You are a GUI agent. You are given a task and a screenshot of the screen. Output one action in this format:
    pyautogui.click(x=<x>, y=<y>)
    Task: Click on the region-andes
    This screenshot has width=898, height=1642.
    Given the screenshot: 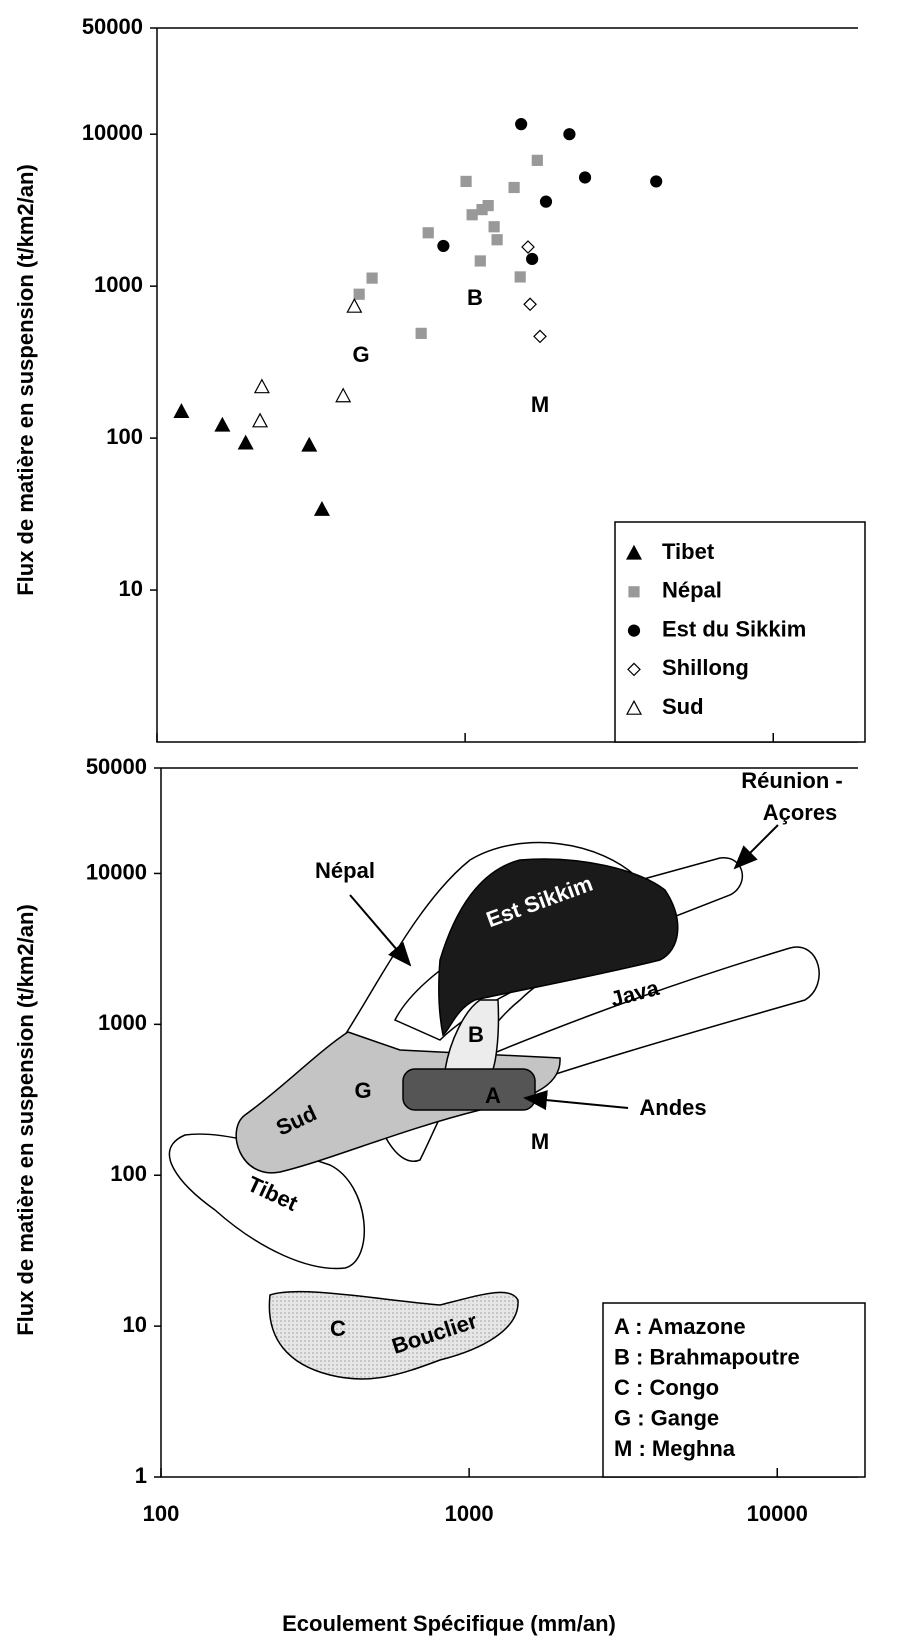 What is the action you would take?
    pyautogui.click(x=469, y=1089)
    